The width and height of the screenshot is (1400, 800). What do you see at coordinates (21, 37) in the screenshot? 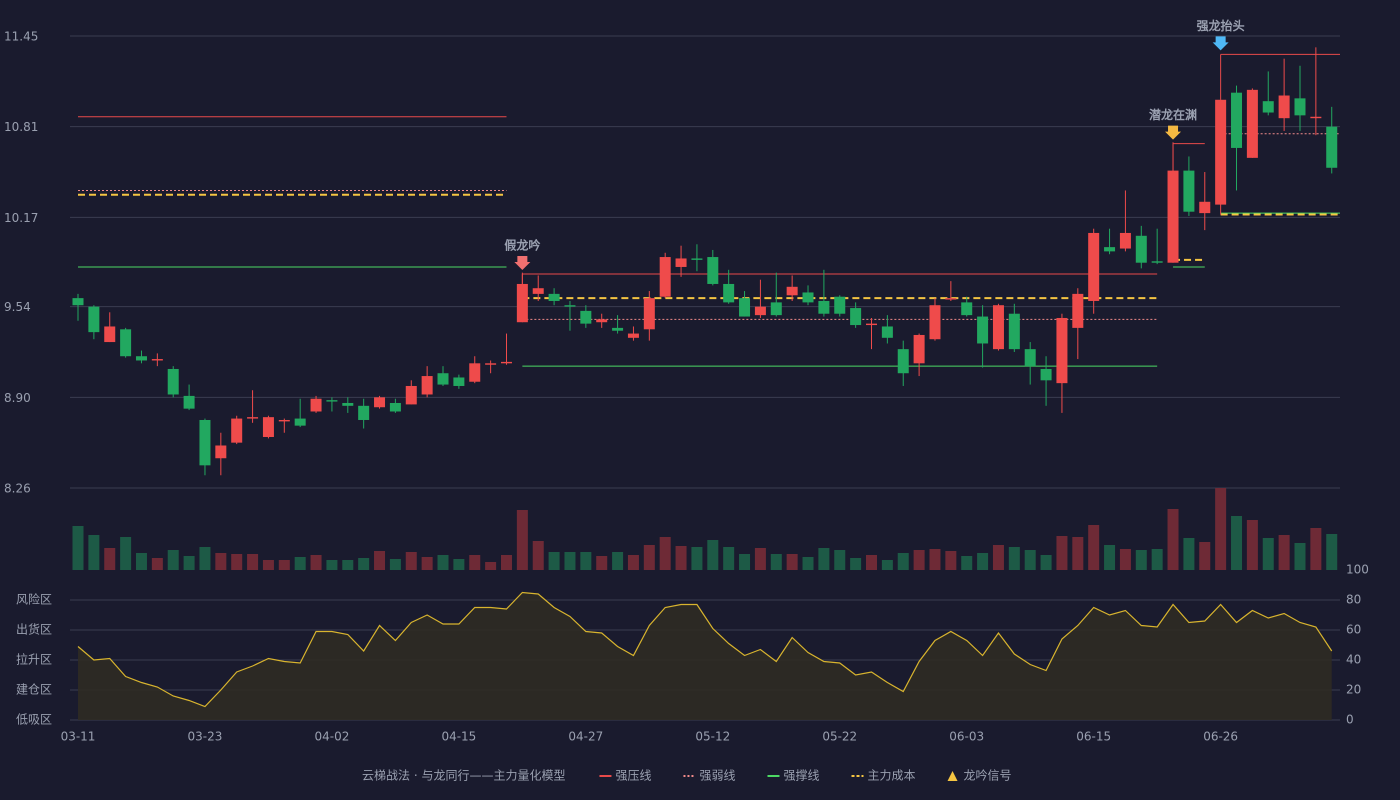
I see `y-tick-label: 11.45` at bounding box center [21, 37].